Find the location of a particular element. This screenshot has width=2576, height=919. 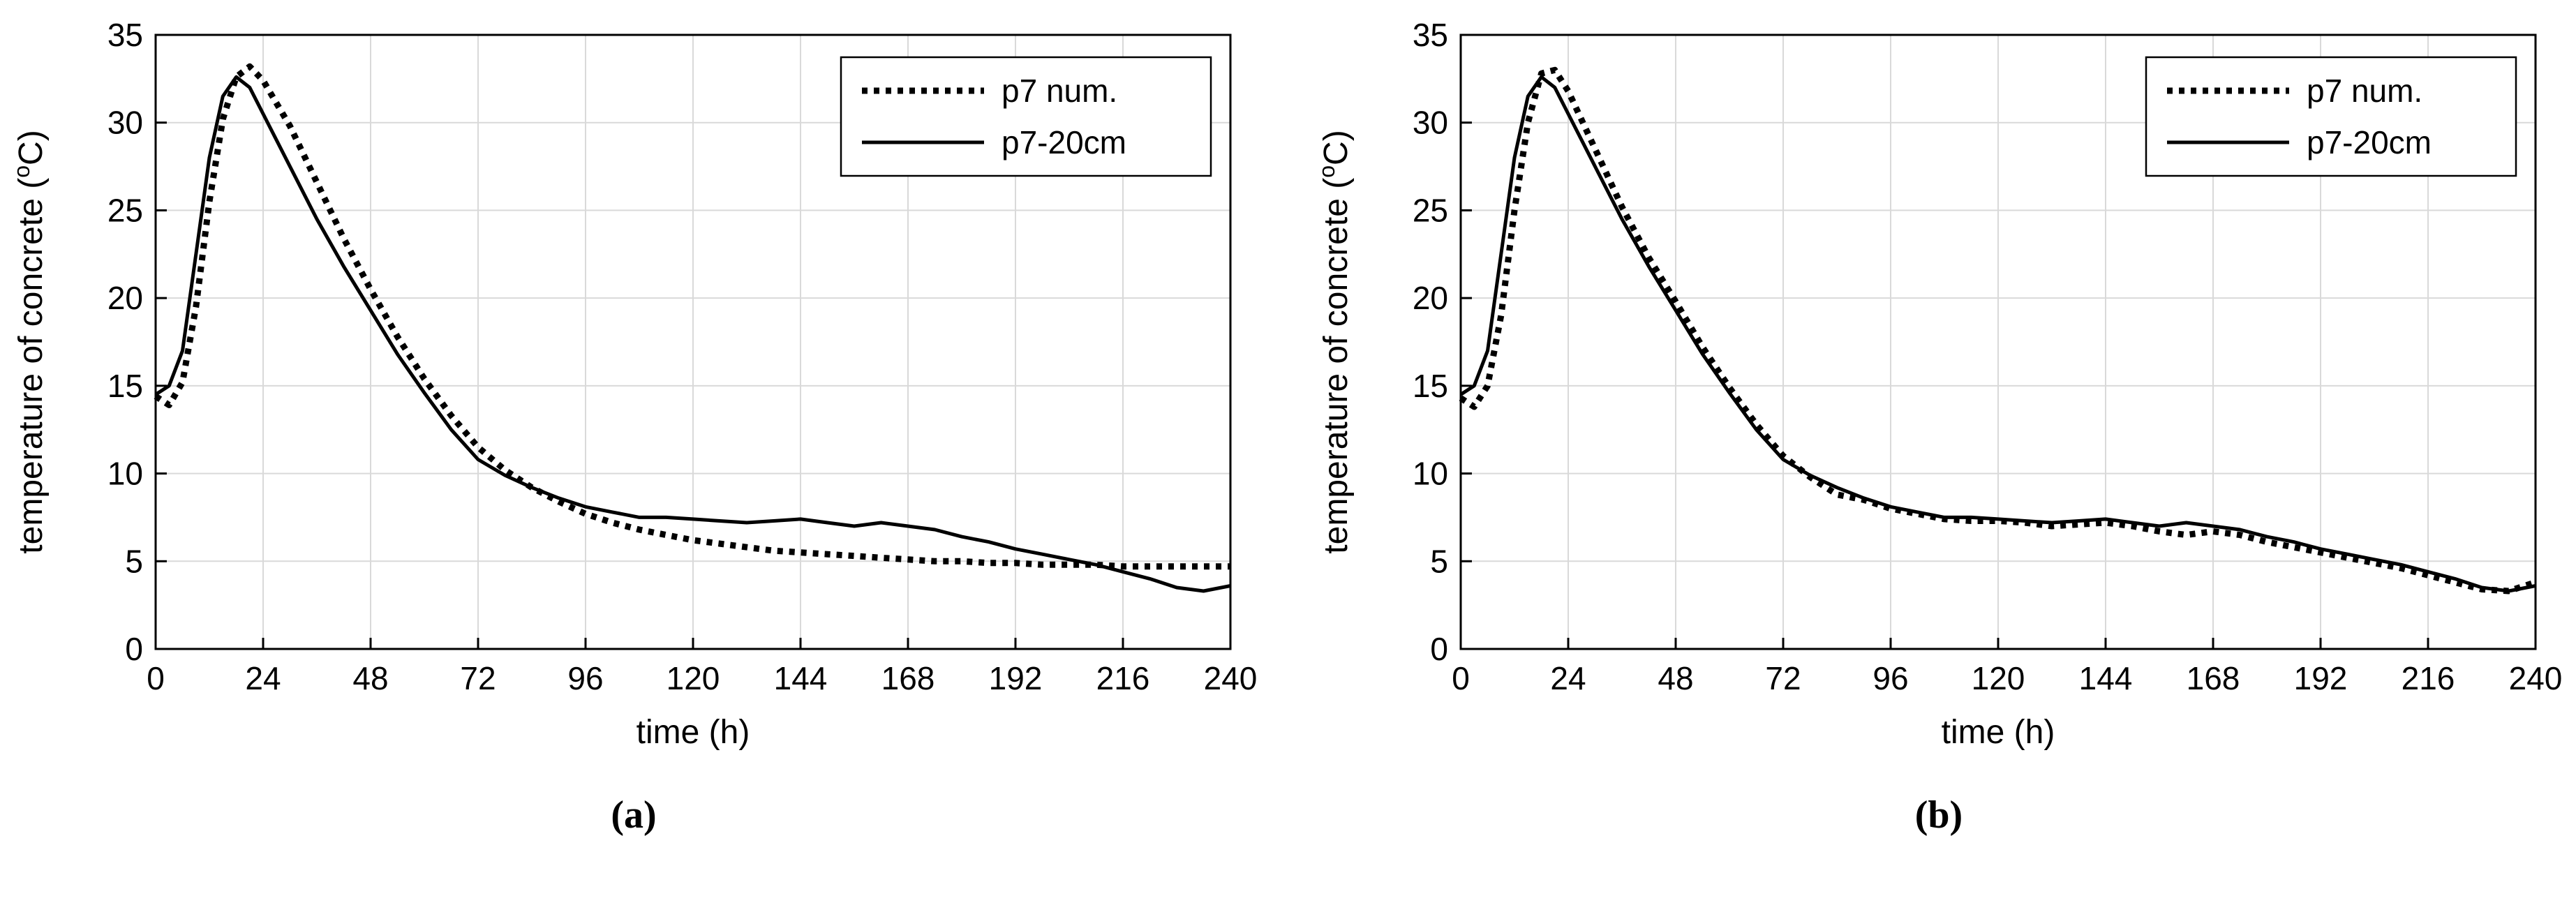

chart-caption-b: (b) is located at coordinates (1939, 815).